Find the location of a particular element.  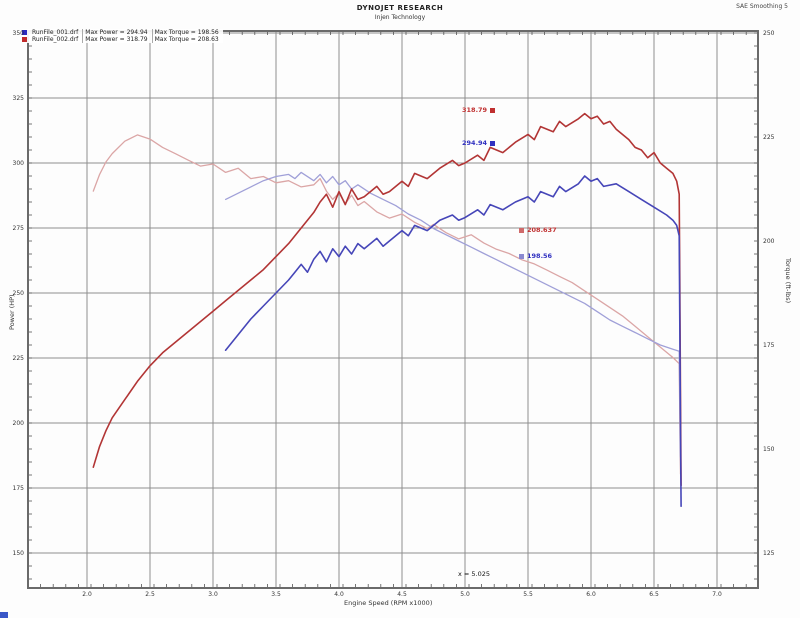

callout-power-blue-value: 294.94 is located at coordinates (475, 143).